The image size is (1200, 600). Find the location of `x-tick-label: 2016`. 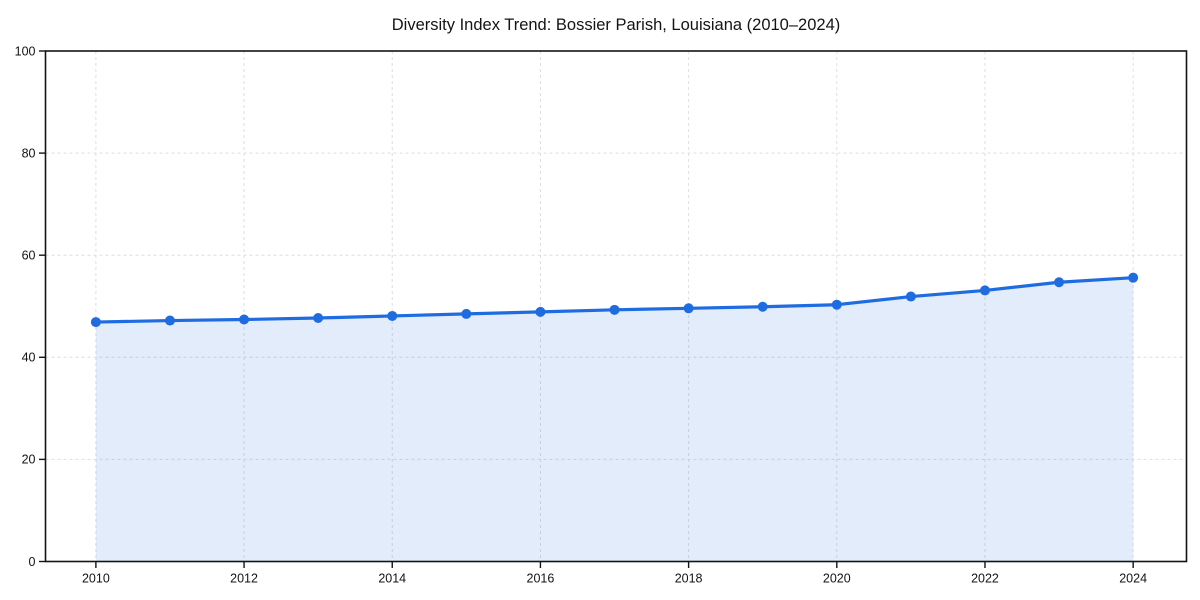

x-tick-label: 2016 is located at coordinates (541, 579).